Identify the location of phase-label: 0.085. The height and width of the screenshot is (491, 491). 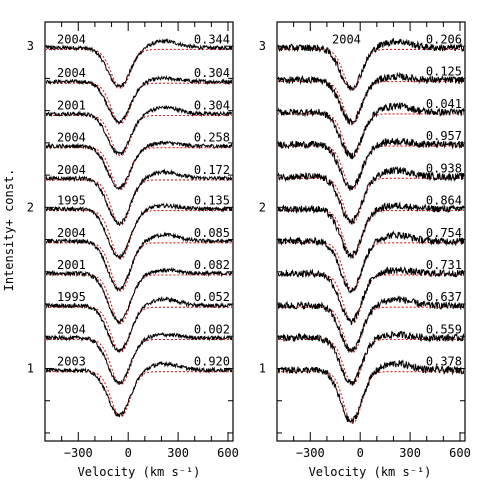
(212, 233).